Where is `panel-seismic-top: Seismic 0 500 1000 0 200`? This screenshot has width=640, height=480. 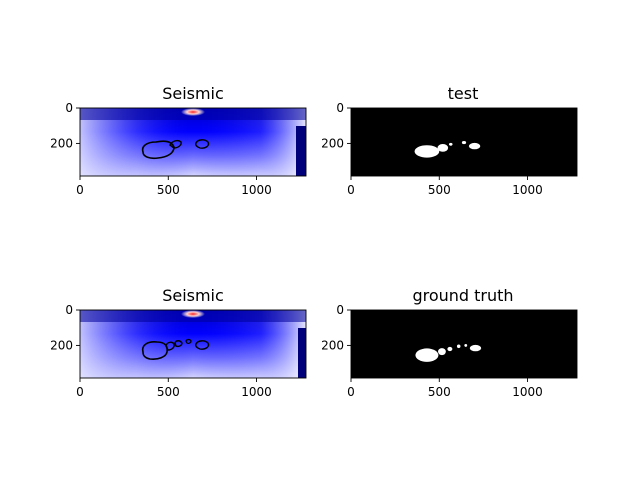
panel-seismic-top: Seismic 0 500 1000 0 200 is located at coordinates (178, 140).